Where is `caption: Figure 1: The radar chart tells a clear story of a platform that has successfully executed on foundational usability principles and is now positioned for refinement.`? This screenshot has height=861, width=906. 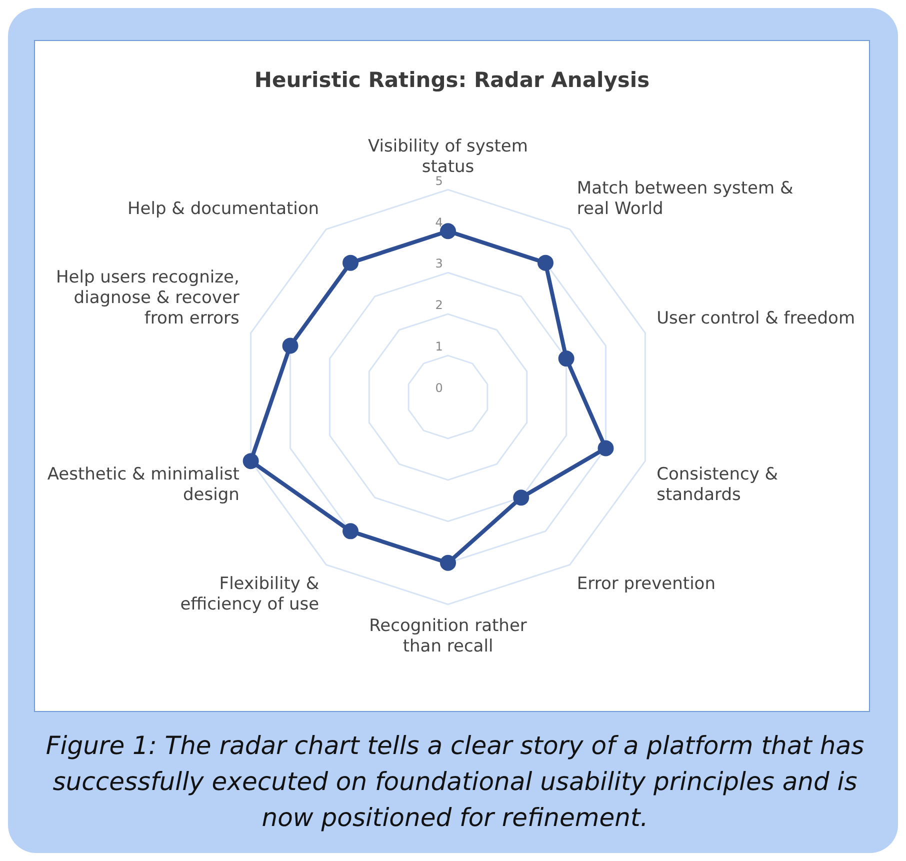
caption: Figure 1: The radar chart tells a clear story of a platform that has successfully executed on foundational usability principles and is now positioned for refinement. is located at coordinates (455, 782).